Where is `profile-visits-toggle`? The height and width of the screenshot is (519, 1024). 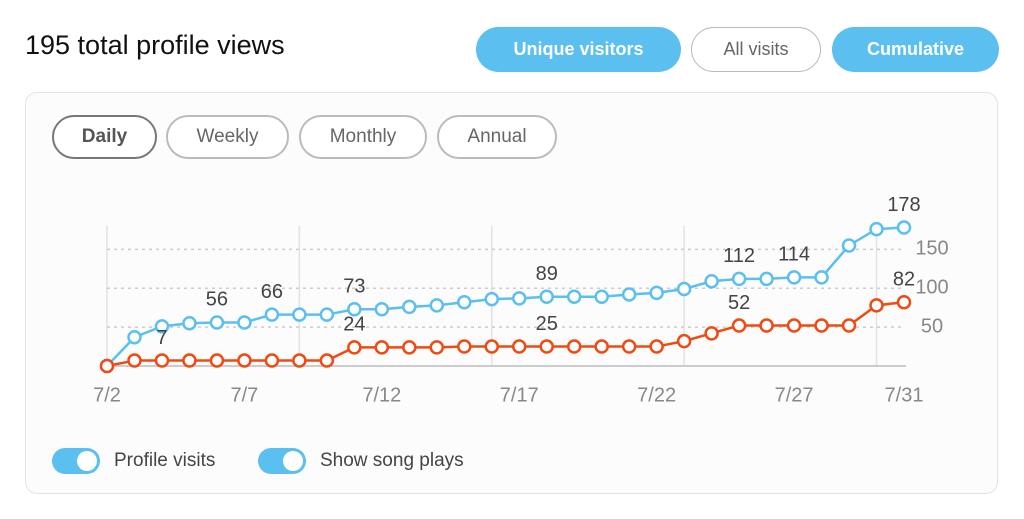
profile-visits-toggle is located at coordinates (76, 461).